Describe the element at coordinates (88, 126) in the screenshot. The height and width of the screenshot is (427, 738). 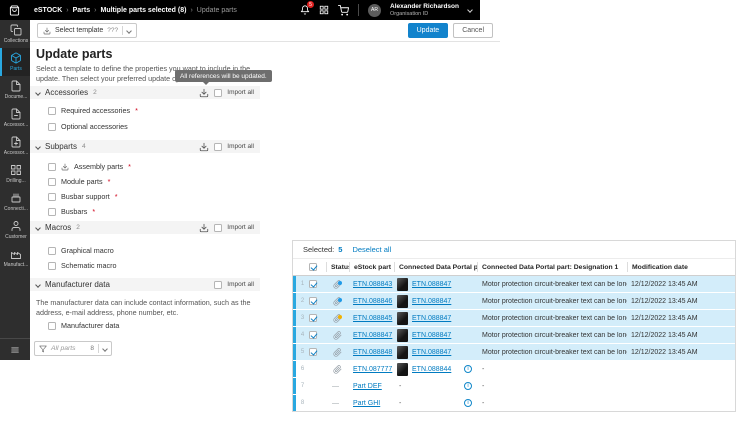
I see `checkbox-row: Optional accessories` at that location.